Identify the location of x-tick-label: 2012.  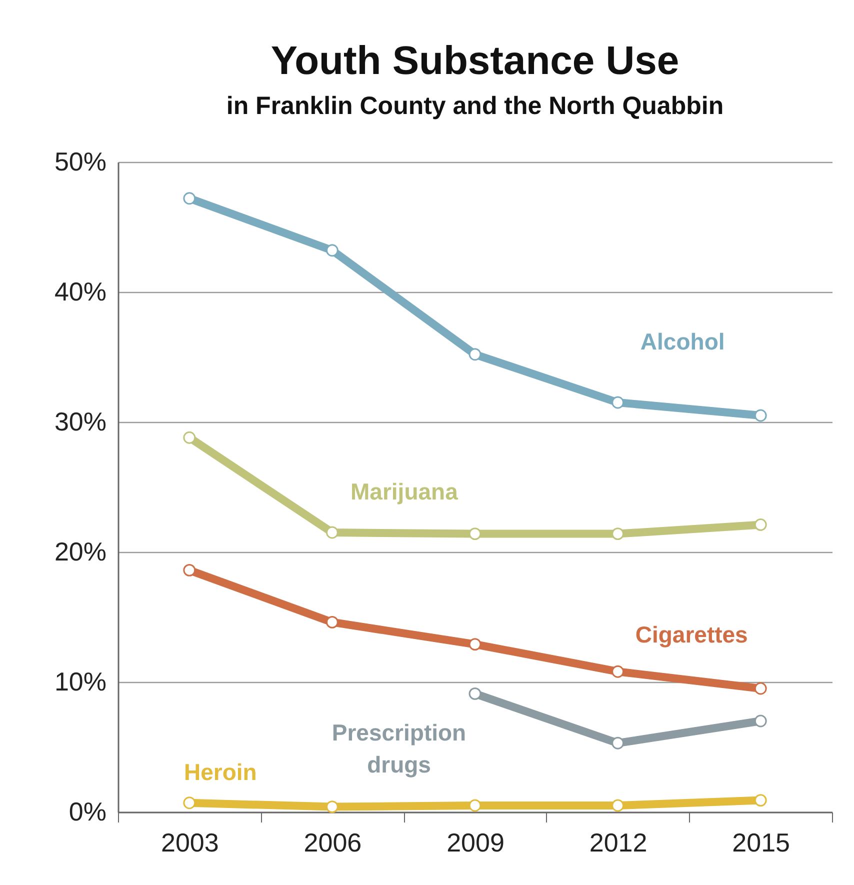
(618, 843).